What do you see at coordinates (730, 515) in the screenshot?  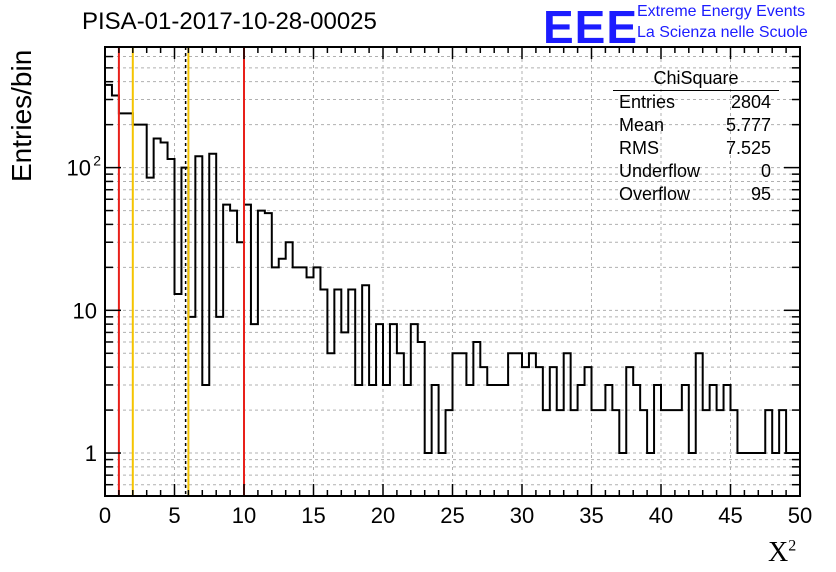 I see `x-tick-label: 45` at bounding box center [730, 515].